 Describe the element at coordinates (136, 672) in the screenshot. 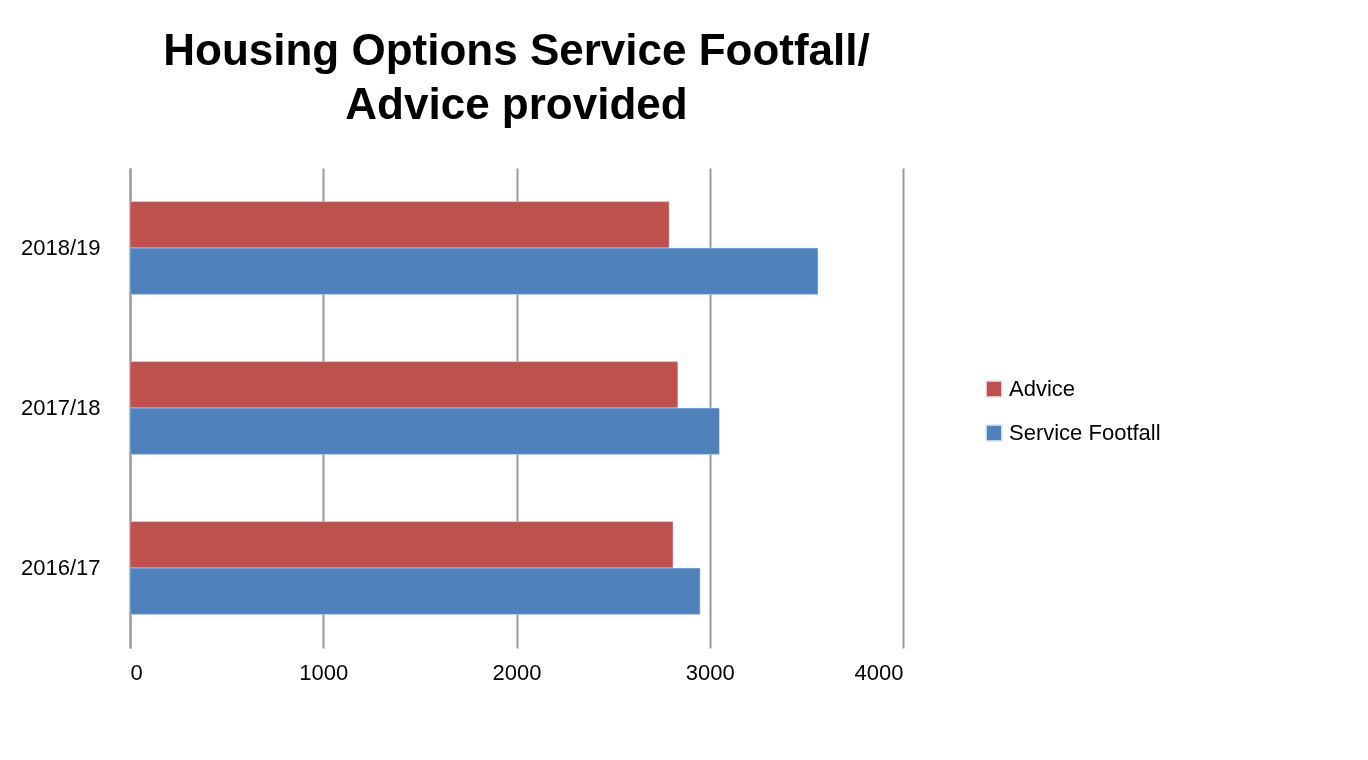

I see `x-tick-label: 0` at that location.